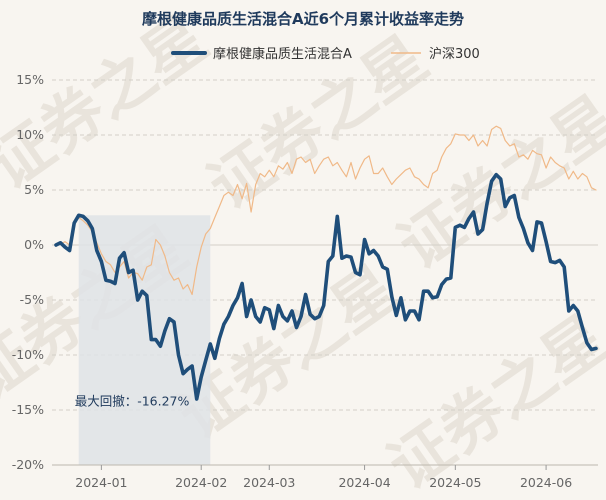 The height and width of the screenshot is (500, 606). Describe the element at coordinates (364, 482) in the screenshot. I see `x-tick-label: 2024-04` at that location.